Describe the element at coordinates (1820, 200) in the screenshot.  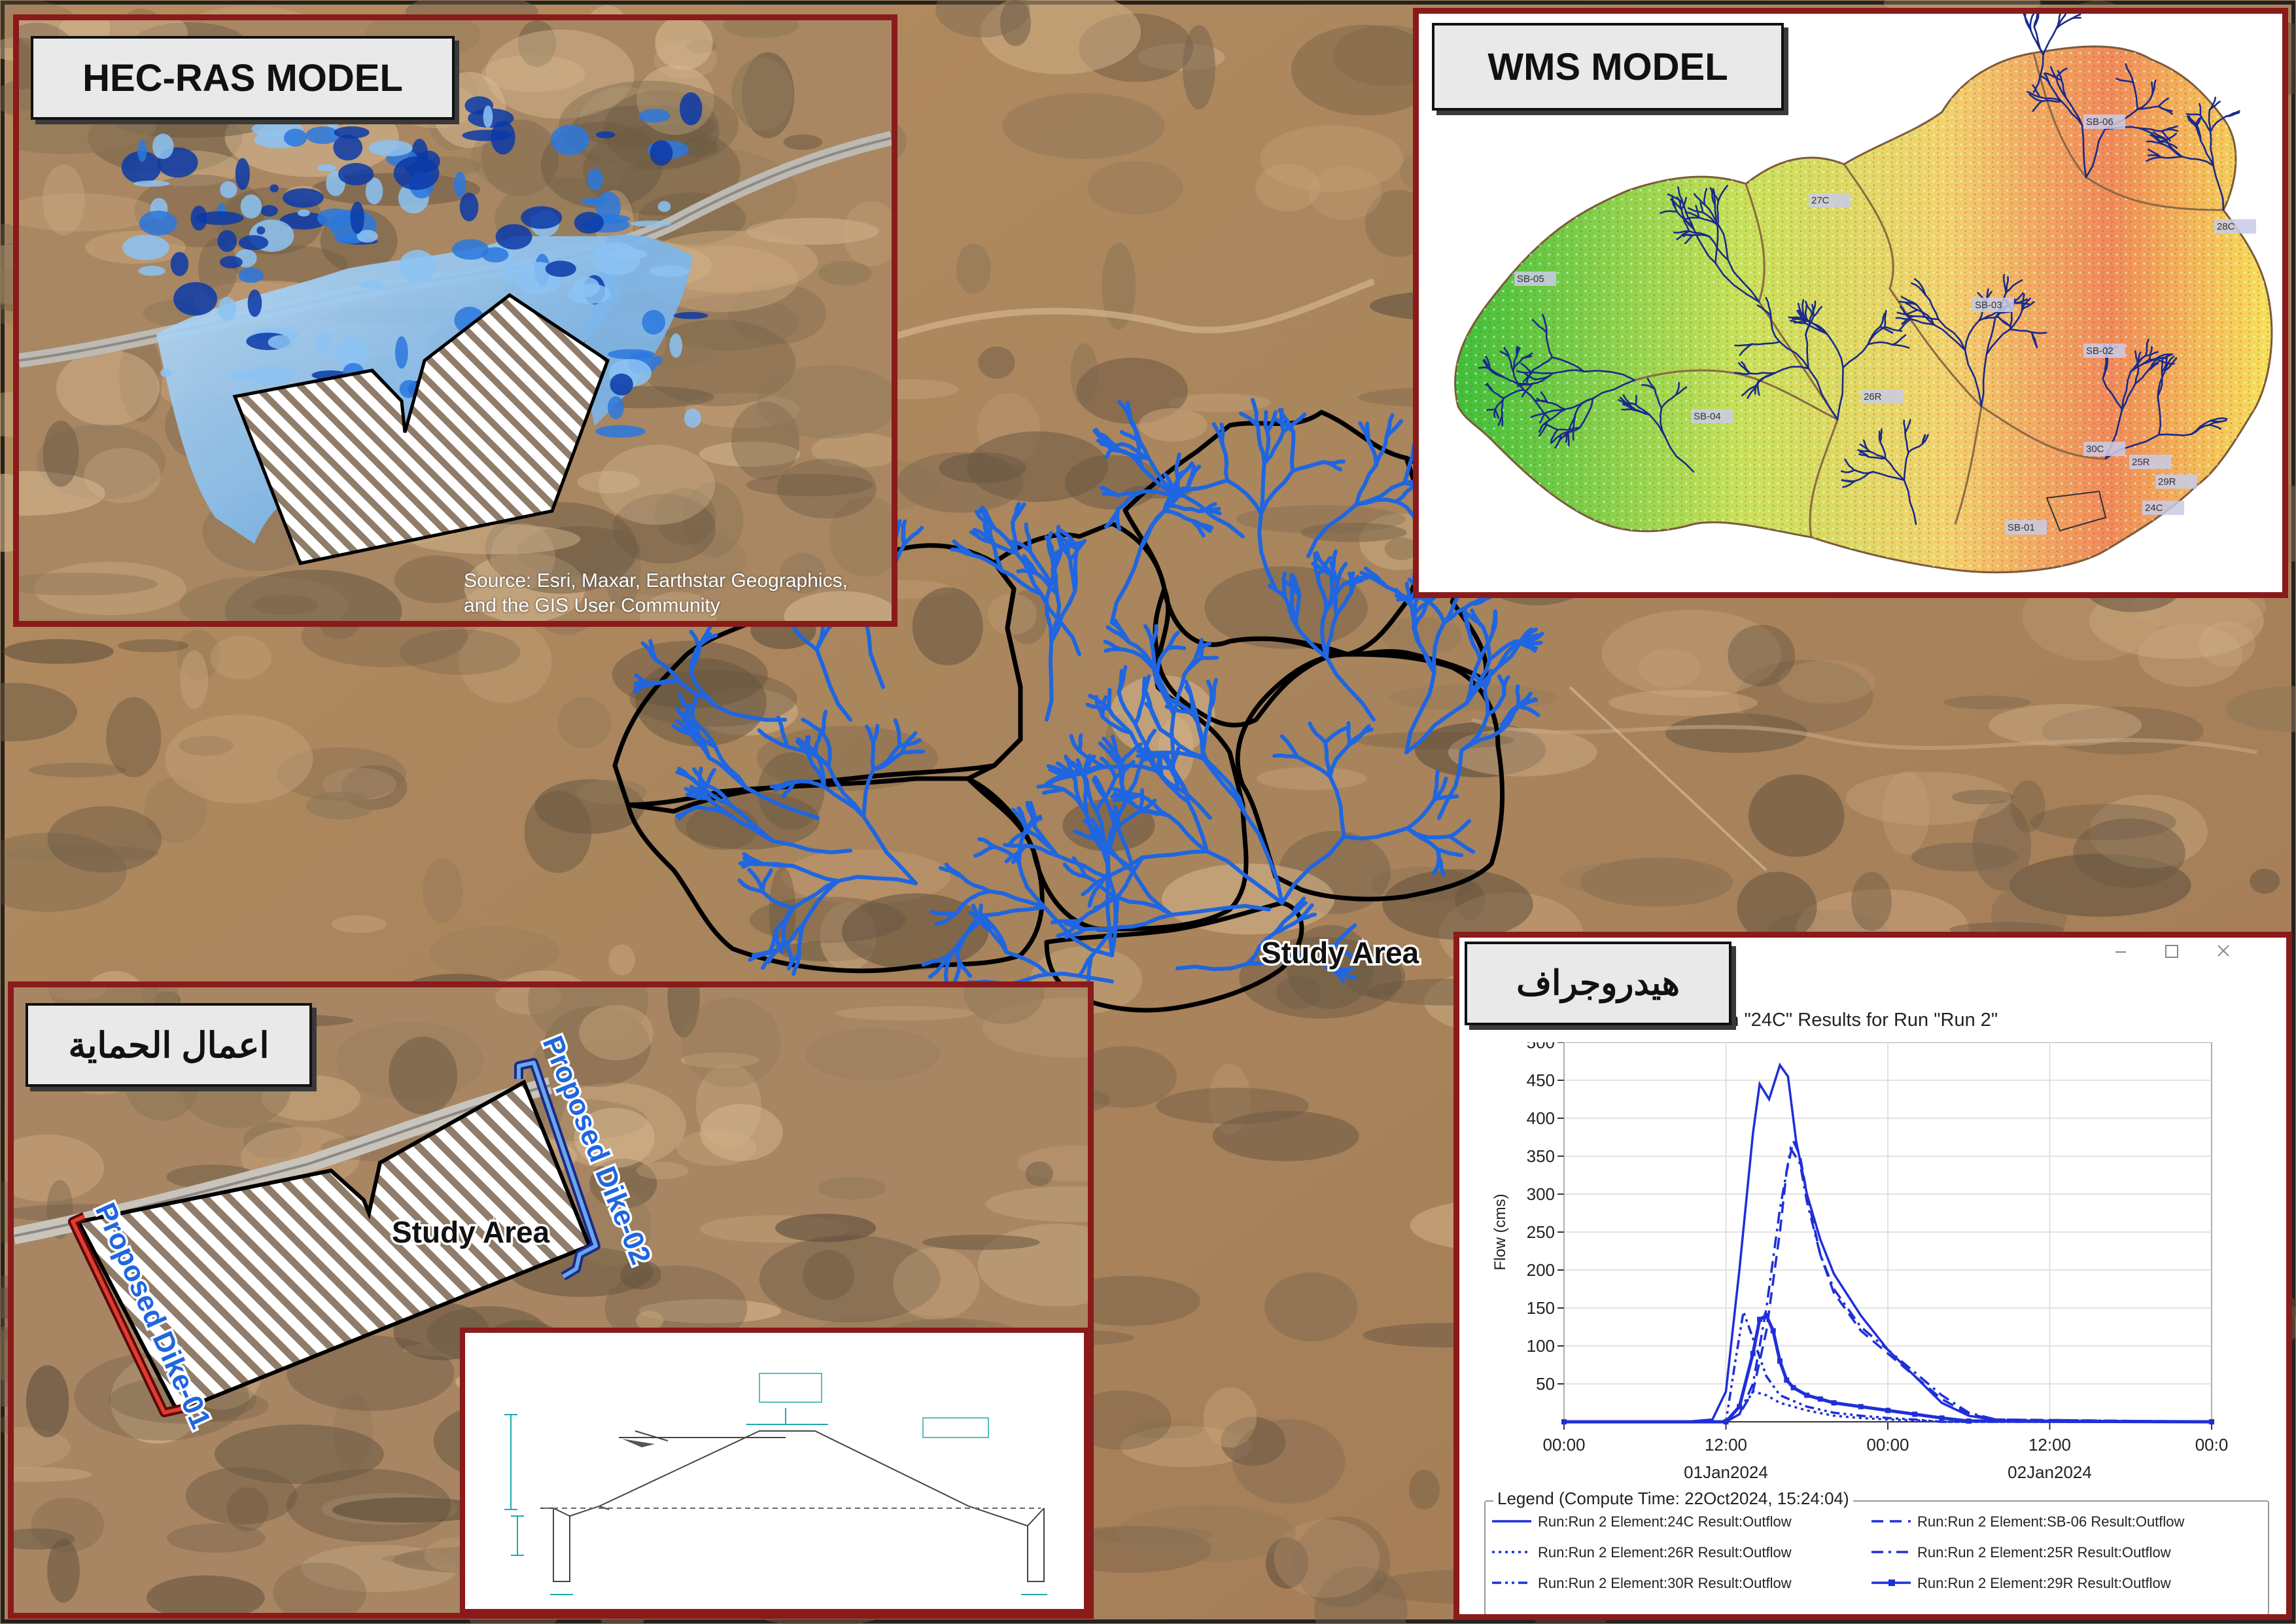
I see `svg-text: 27C` at that location.